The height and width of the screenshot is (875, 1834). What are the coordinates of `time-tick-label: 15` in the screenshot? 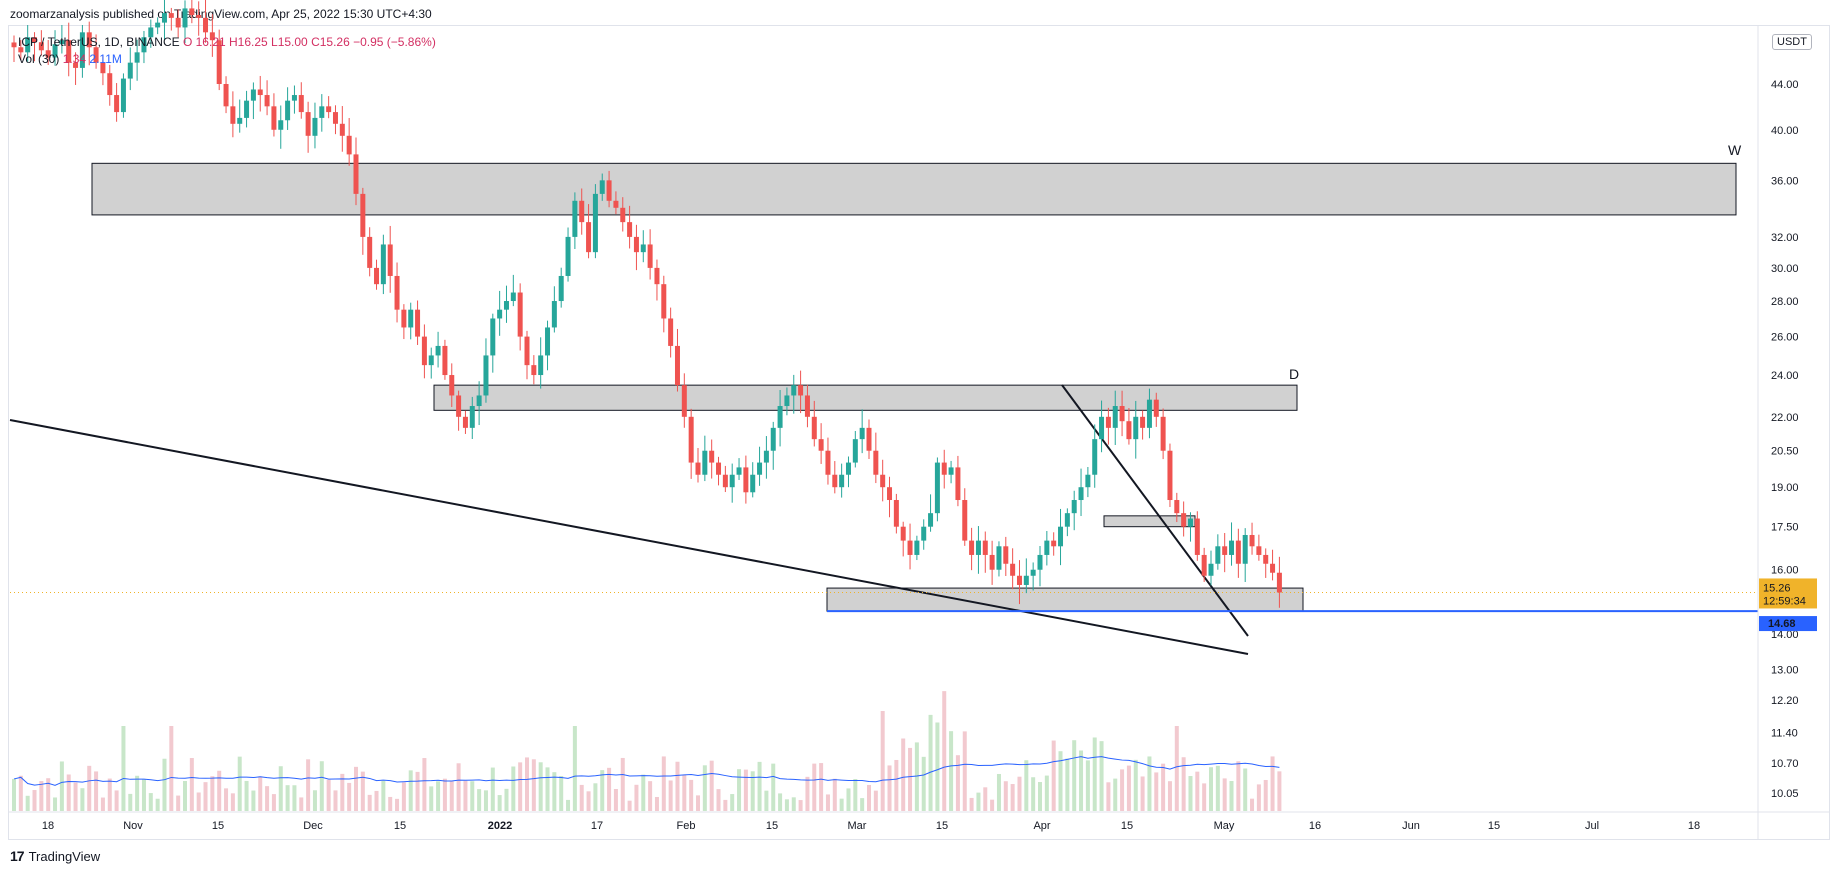 It's located at (218, 826).